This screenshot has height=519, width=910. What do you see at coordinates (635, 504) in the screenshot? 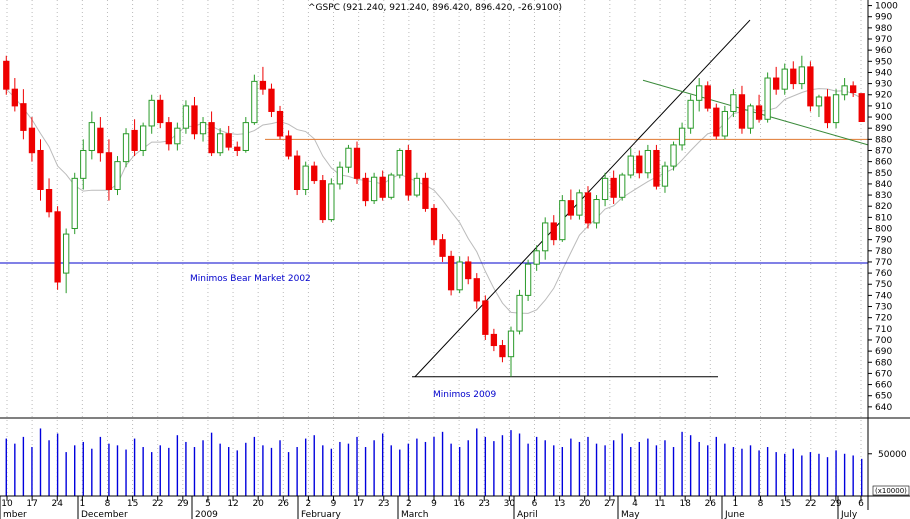
I see `x-tick-label: 4` at bounding box center [635, 504].